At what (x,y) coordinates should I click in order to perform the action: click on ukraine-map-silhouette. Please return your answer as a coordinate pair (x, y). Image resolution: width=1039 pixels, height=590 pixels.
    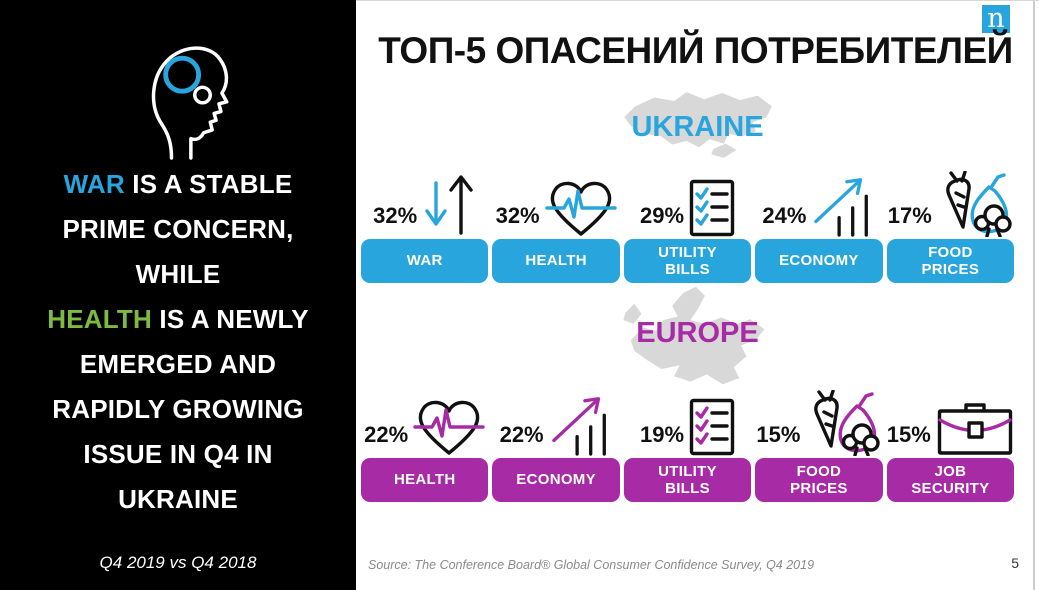
    Looking at the image, I should click on (698, 125).